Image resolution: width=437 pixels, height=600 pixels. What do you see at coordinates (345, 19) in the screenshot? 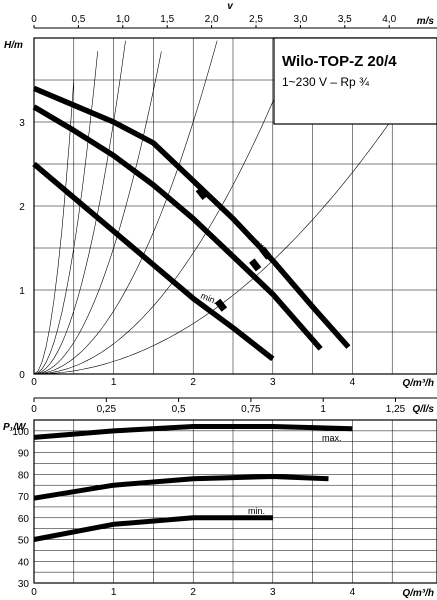
I see `velocity-tick-label: 3,5` at bounding box center [345, 19].